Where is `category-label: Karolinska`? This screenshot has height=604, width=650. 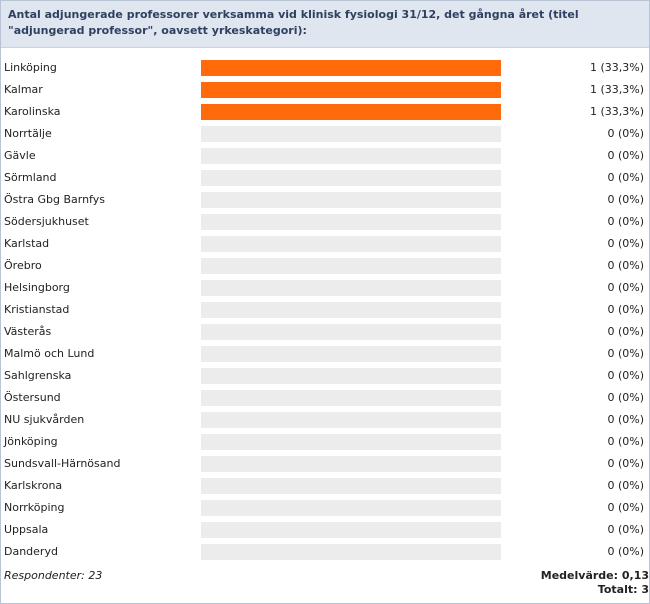
category-label: Karolinska is located at coordinates (32, 111).